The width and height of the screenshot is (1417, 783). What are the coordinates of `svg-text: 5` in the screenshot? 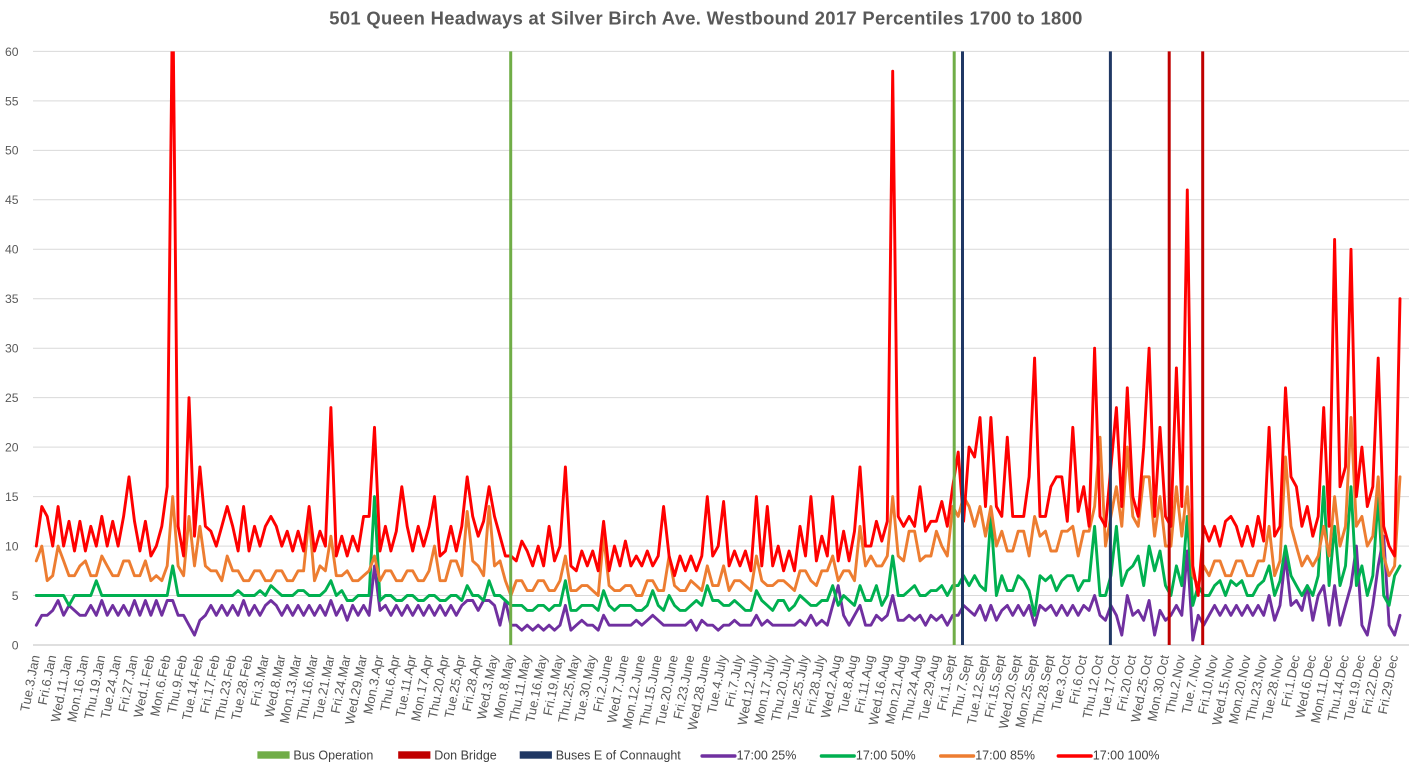 It's located at (15, 596).